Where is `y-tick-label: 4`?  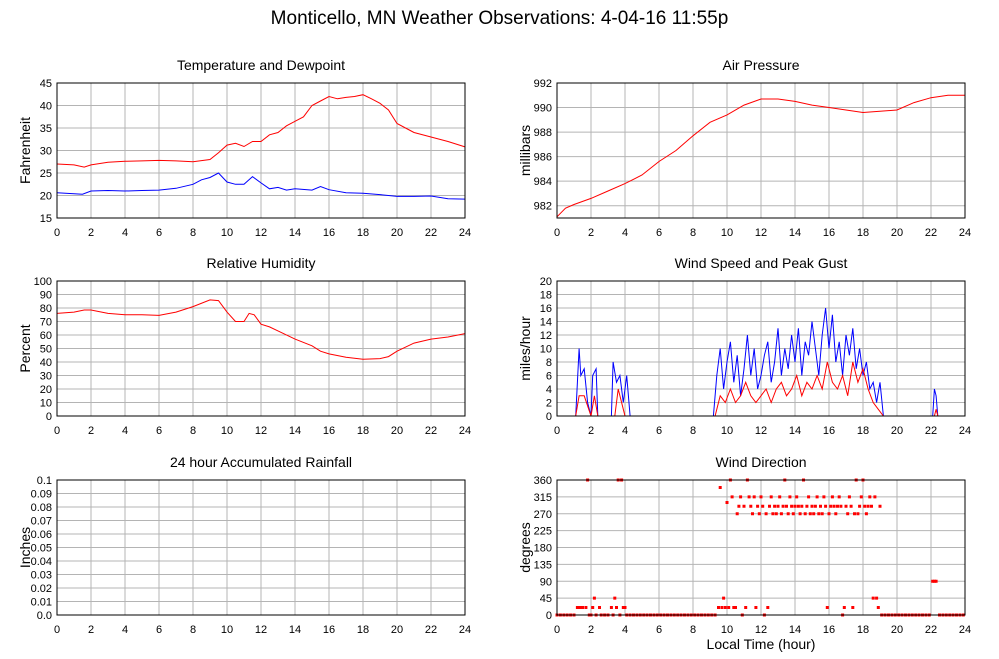 y-tick-label: 4 is located at coordinates (549, 390).